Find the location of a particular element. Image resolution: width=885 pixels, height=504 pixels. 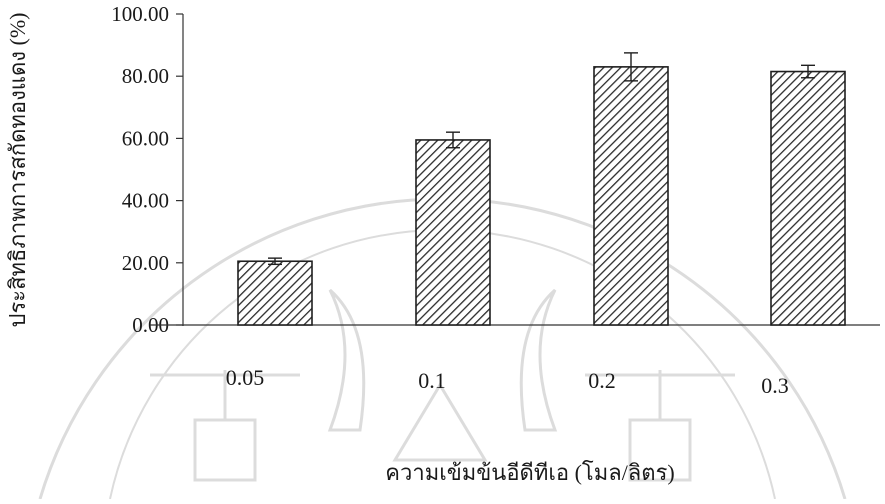

y-axis-title: ประสิทธิภาพการสกัดทองแดง (%) is located at coordinates (17, 170).